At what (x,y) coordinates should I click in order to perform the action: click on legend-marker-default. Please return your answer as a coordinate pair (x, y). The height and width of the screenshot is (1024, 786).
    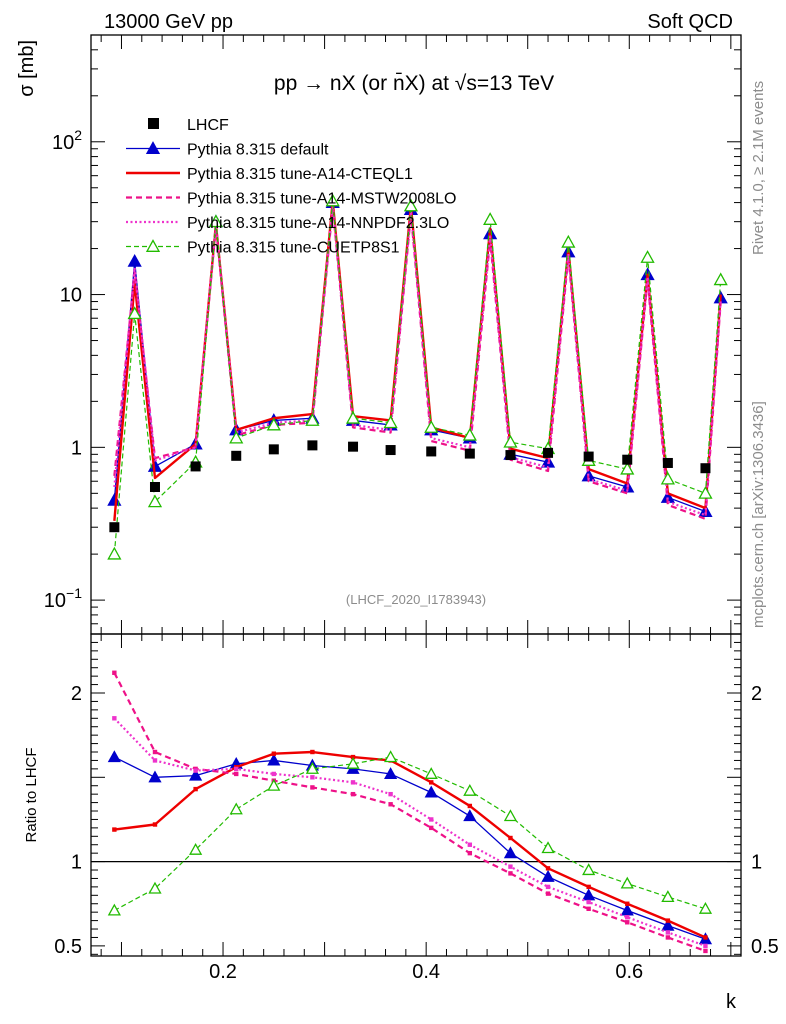
    Looking at the image, I should click on (153, 147).